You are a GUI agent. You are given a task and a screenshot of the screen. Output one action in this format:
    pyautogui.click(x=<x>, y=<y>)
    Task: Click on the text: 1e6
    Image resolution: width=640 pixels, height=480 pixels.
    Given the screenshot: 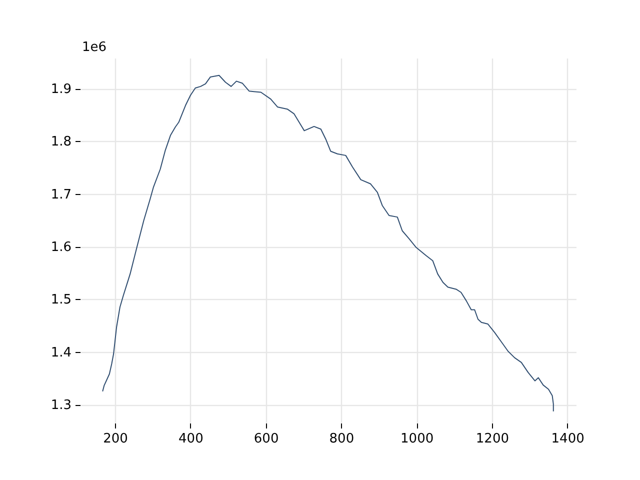 What is the action you would take?
    pyautogui.click(x=94, y=47)
    